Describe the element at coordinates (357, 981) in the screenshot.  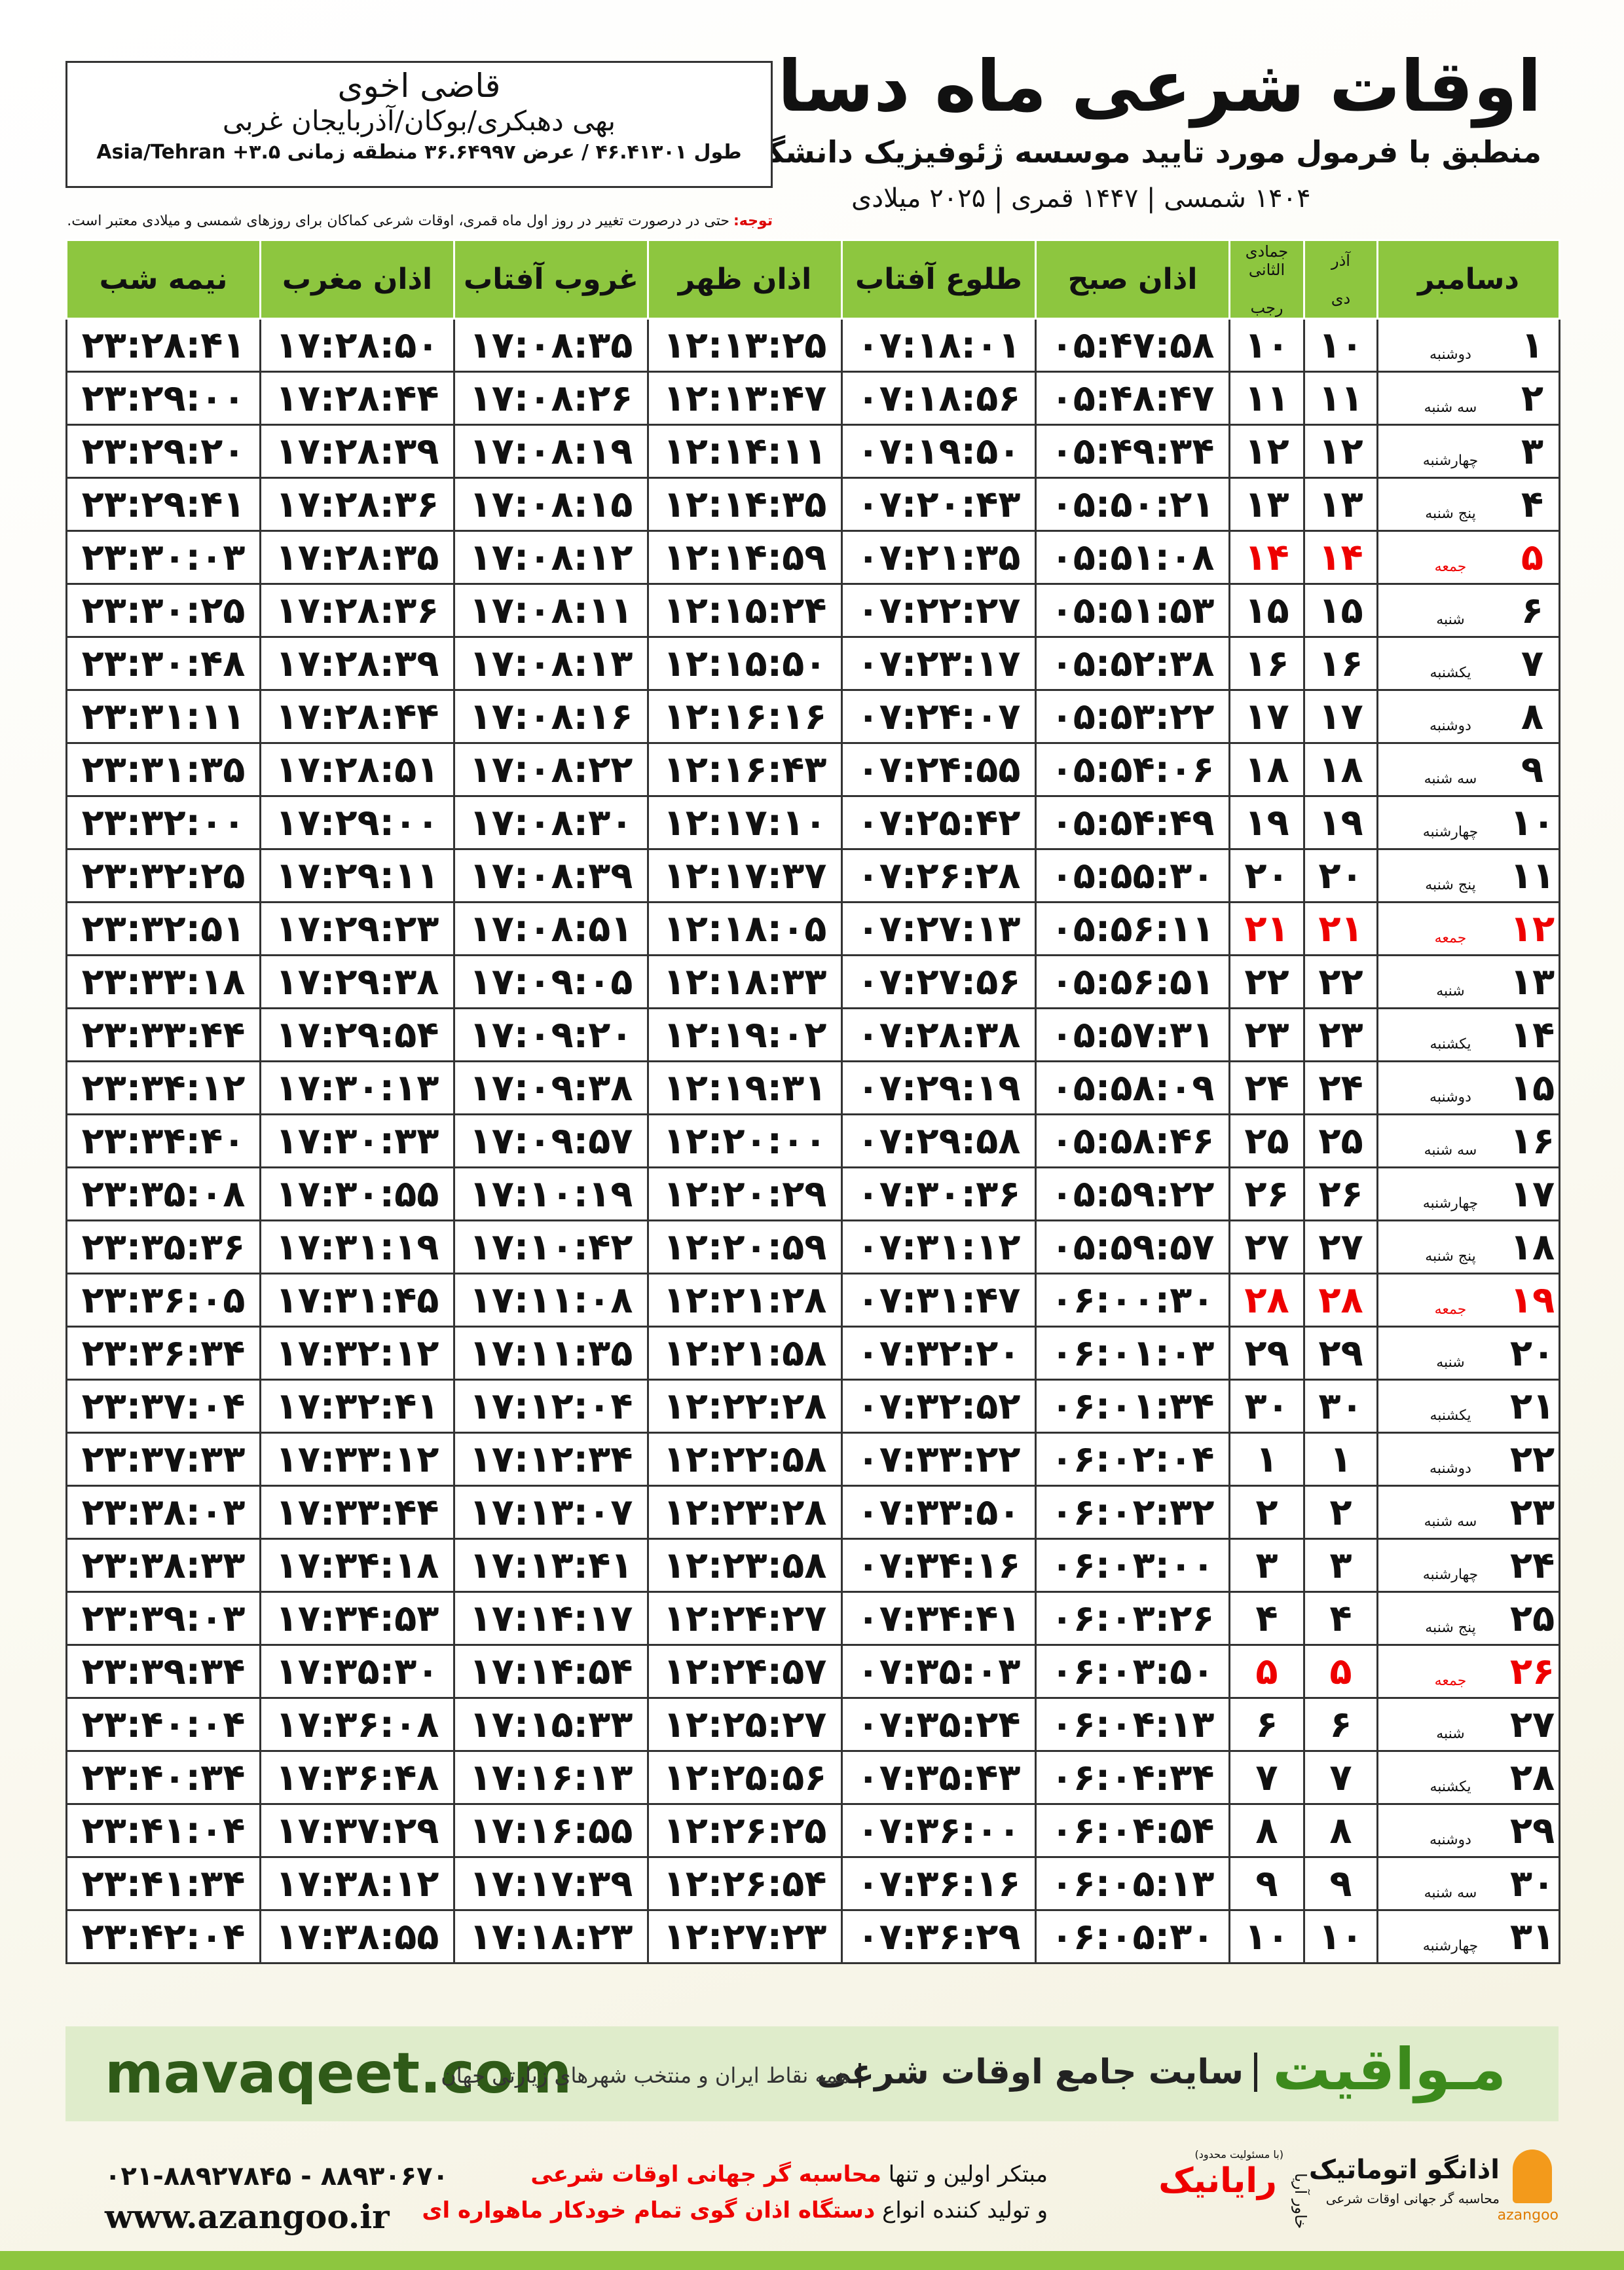
I see `maghrib: ۱۷:۲۹:۳۸` at that location.